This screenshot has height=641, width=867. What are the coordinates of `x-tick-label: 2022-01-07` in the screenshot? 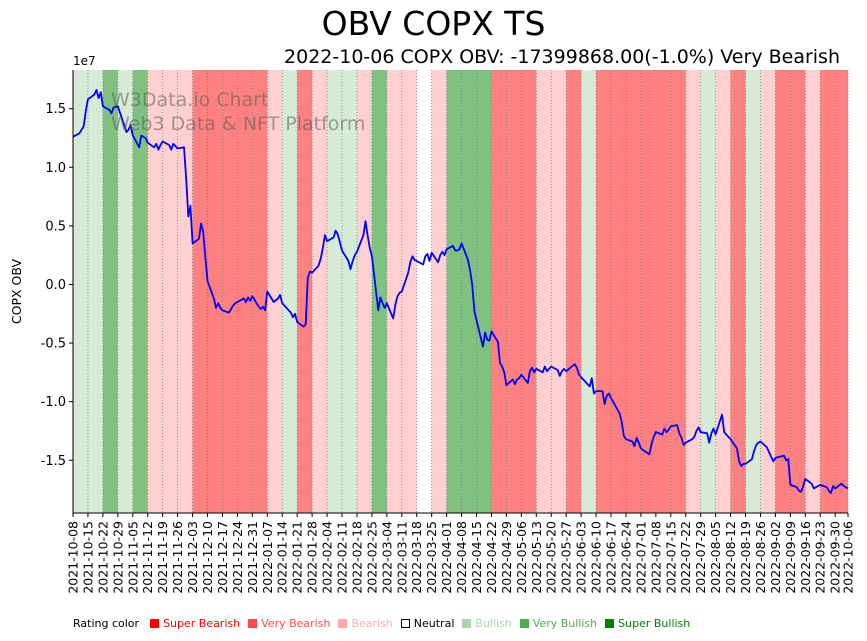 It's located at (267, 557).